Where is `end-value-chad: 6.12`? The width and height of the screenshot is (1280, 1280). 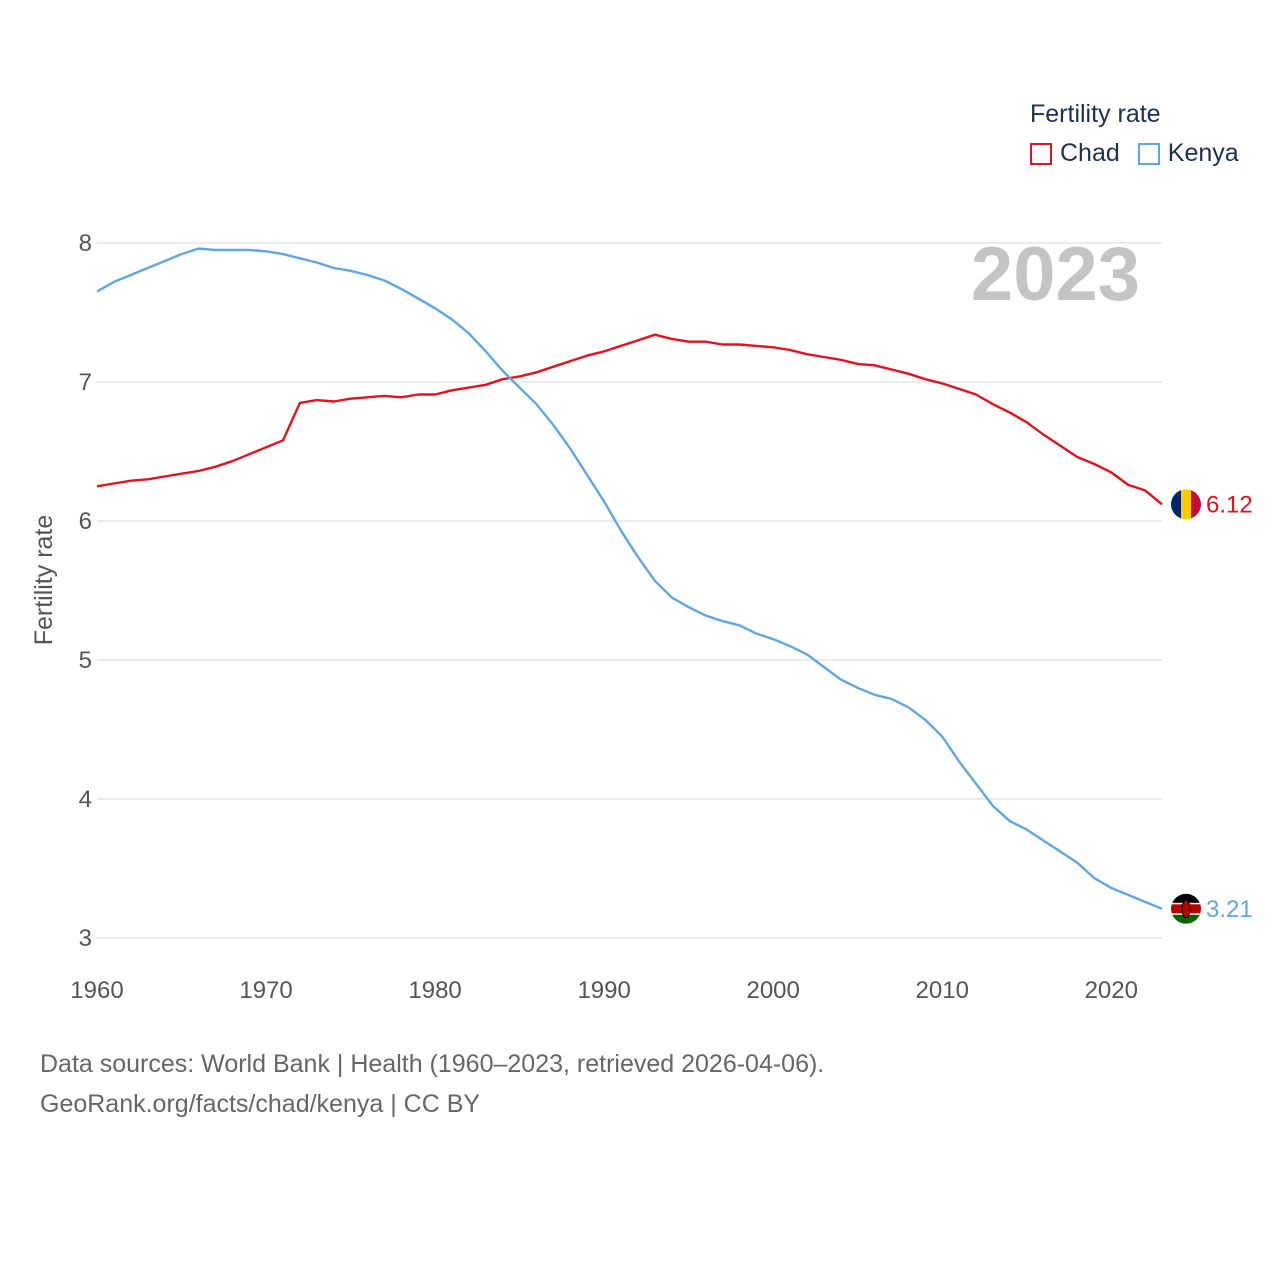 end-value-chad: 6.12 is located at coordinates (1229, 504).